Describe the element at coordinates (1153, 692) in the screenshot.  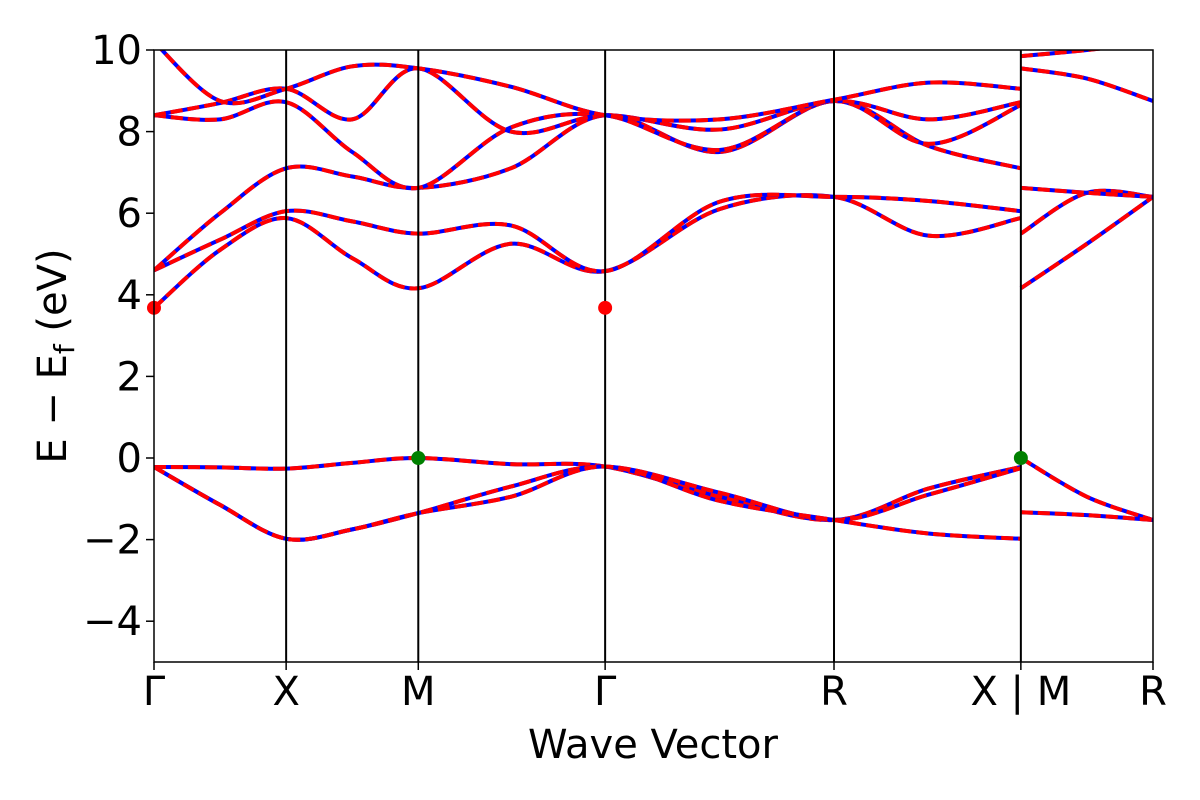
I see `x-tick-label-6: R` at that location.